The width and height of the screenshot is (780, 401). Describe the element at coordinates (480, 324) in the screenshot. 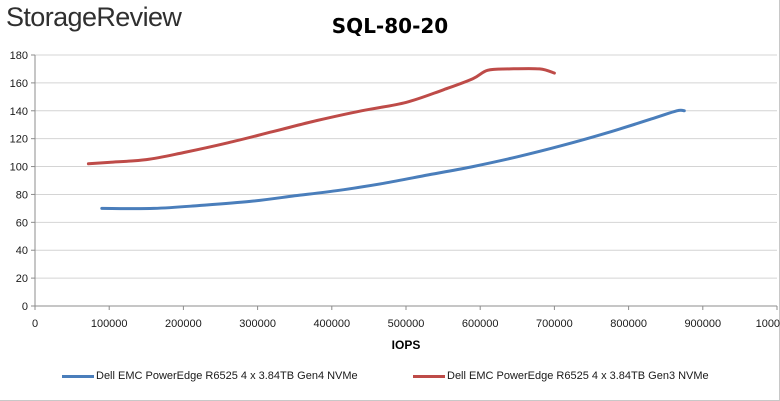

I see `x-tick-label: 600000` at that location.